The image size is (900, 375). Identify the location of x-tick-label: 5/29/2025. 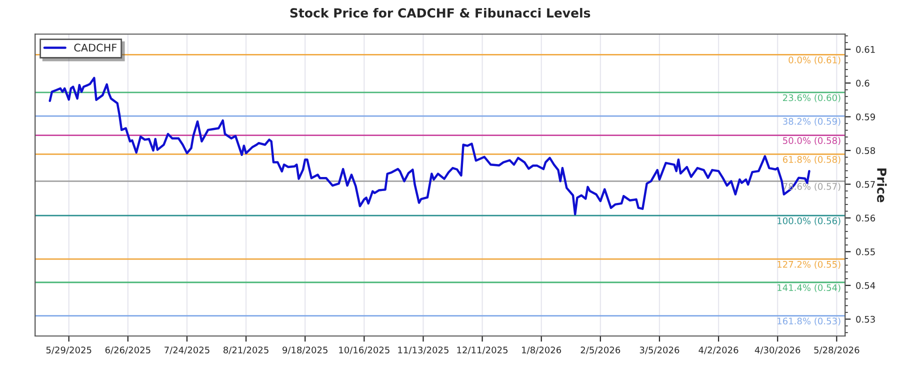
(69, 350).